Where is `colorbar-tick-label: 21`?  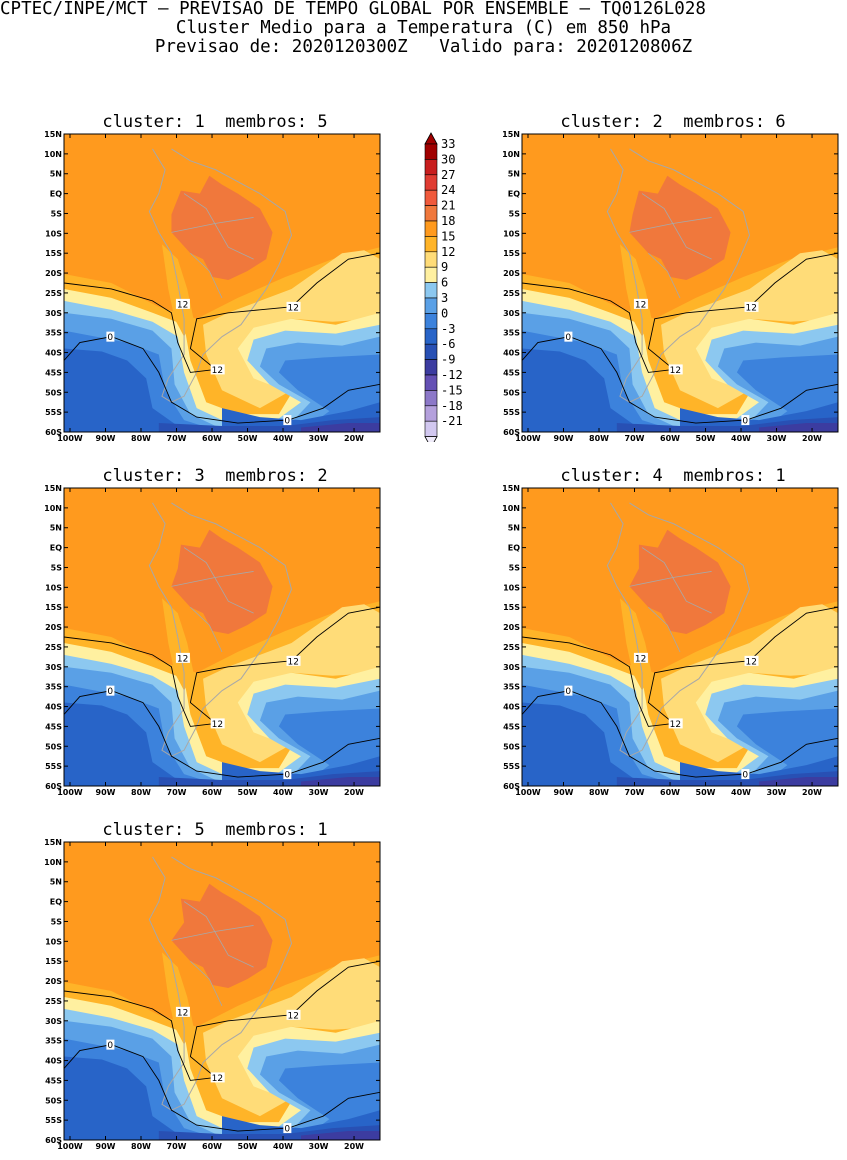
colorbar-tick-label: 21 is located at coordinates (448, 206).